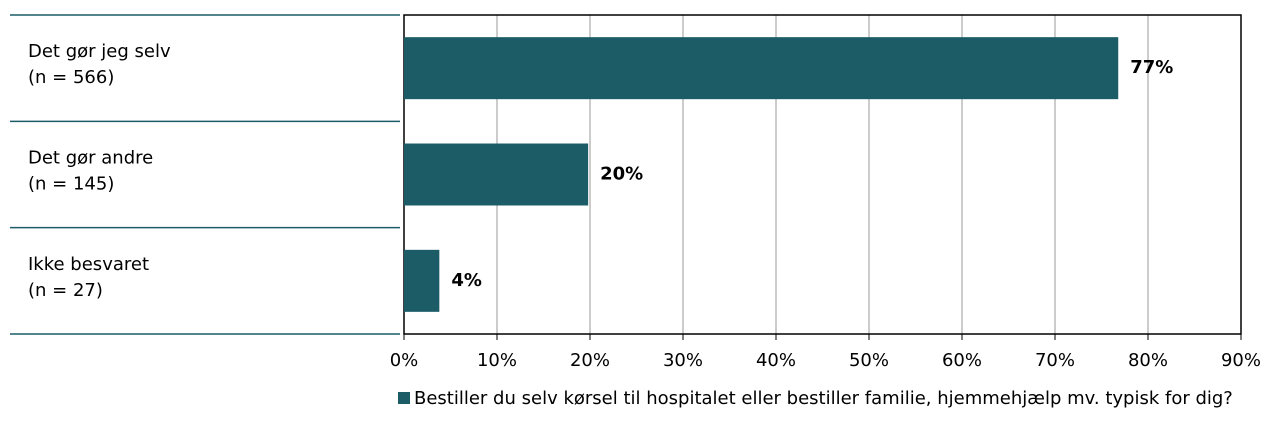  I want to click on legend-swatch, so click(404, 398).